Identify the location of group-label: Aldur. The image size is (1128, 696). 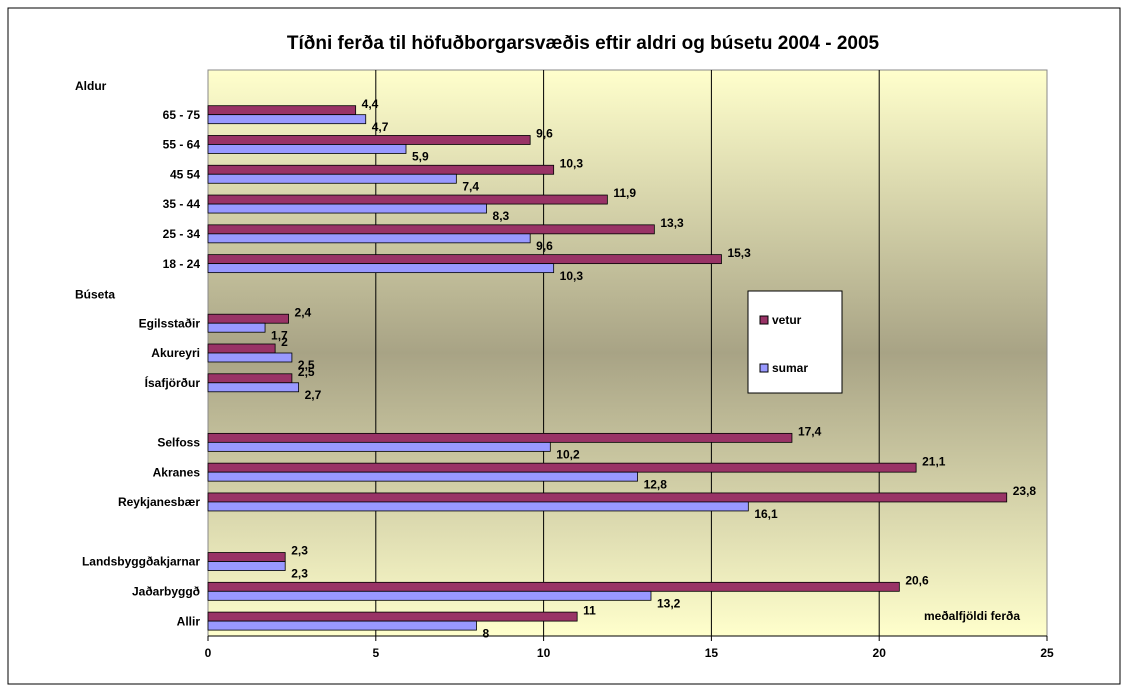
(91, 86).